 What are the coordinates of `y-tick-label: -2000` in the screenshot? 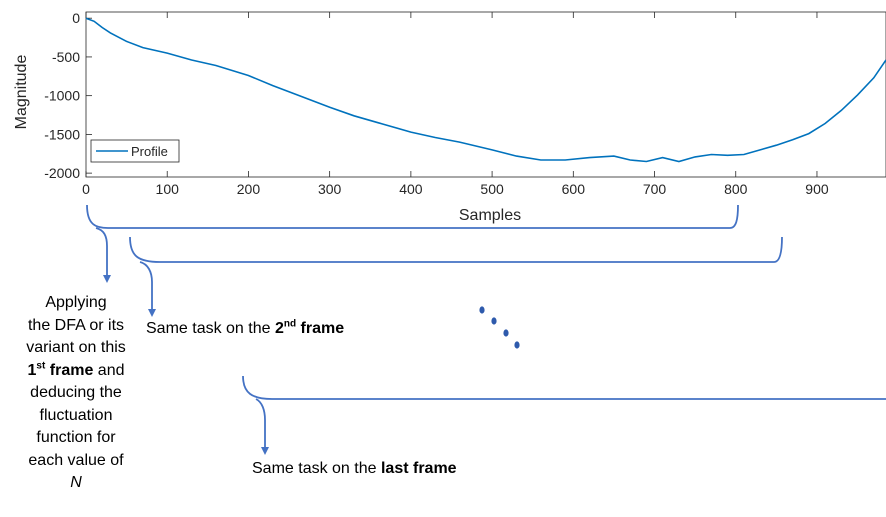 It's located at (62, 173).